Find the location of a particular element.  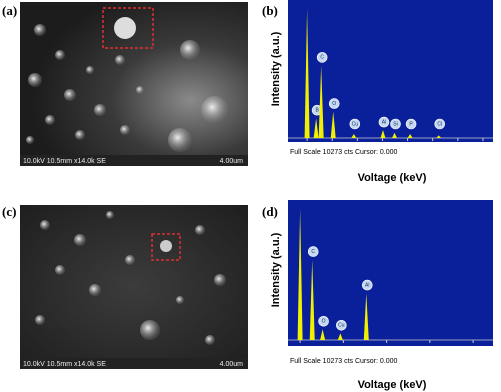

panel-label: (b) is located at coordinates (270, 10).